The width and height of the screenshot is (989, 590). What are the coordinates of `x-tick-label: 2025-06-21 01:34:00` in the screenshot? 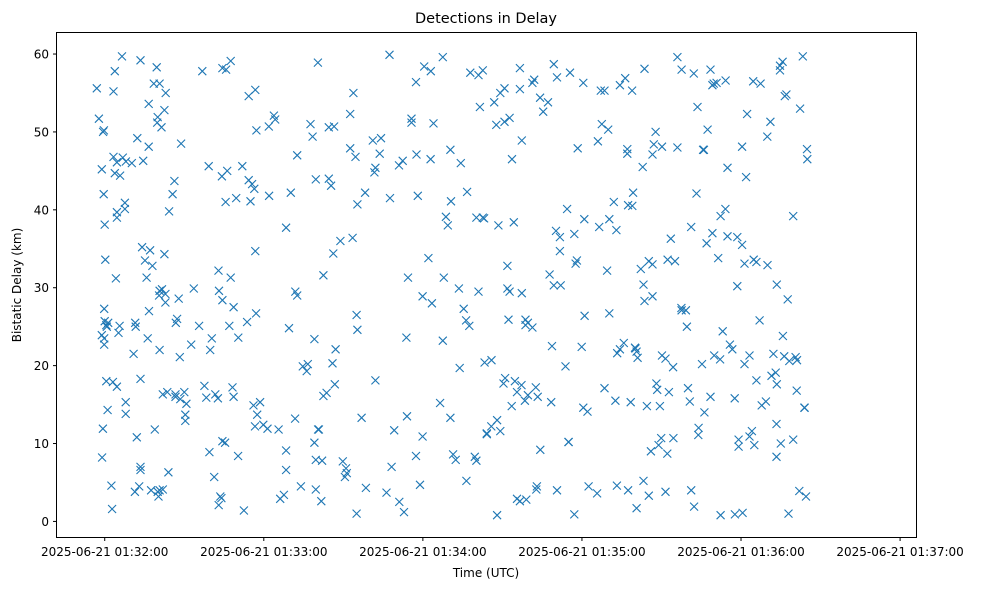 It's located at (422, 552).